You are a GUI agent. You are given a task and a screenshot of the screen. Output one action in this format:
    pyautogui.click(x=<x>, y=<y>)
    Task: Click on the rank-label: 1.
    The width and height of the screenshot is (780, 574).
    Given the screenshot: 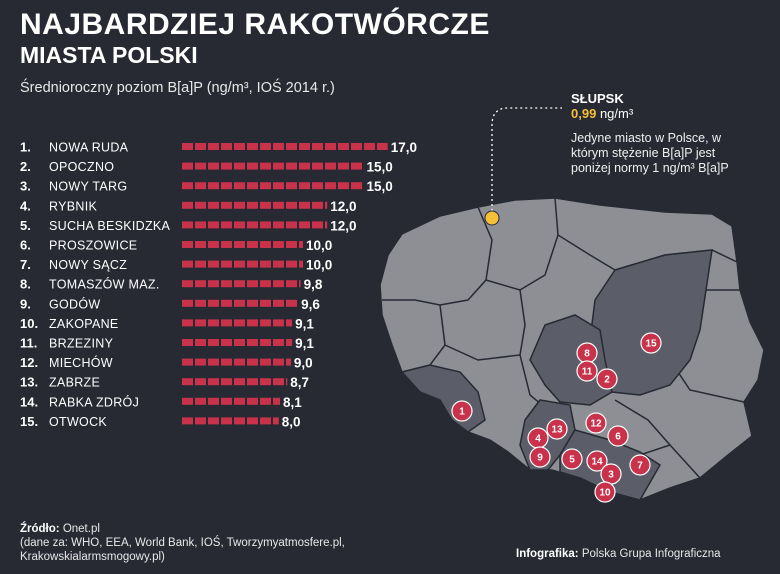 What is the action you would take?
    pyautogui.click(x=25, y=147)
    